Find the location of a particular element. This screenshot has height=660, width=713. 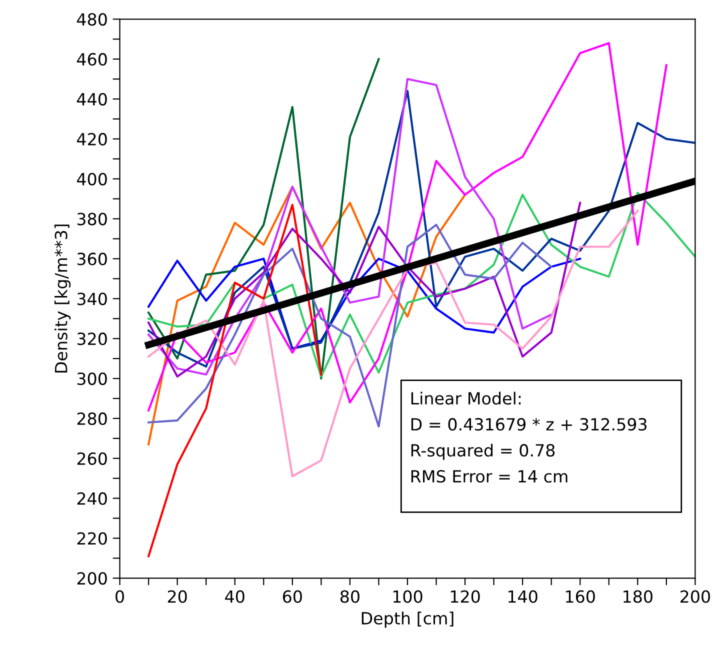

y-tick-label: 380 is located at coordinates (92, 219).